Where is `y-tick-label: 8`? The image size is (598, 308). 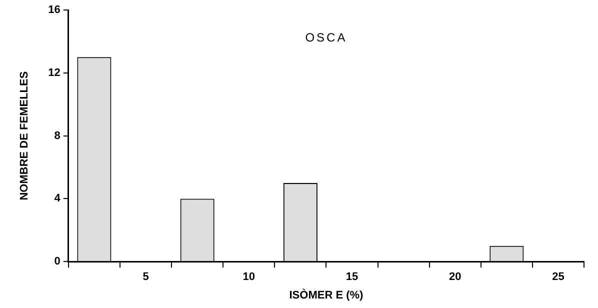
y-tick-label: 8 is located at coordinates (57, 136).